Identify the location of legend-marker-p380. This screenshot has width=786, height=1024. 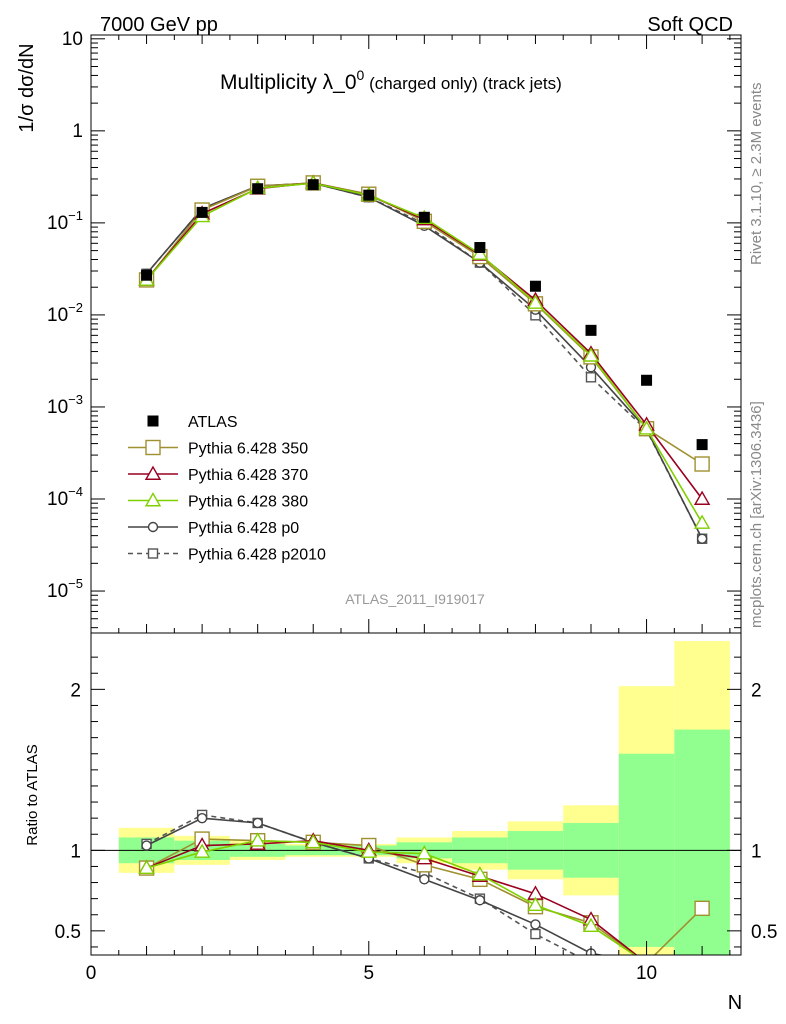
(153, 499).